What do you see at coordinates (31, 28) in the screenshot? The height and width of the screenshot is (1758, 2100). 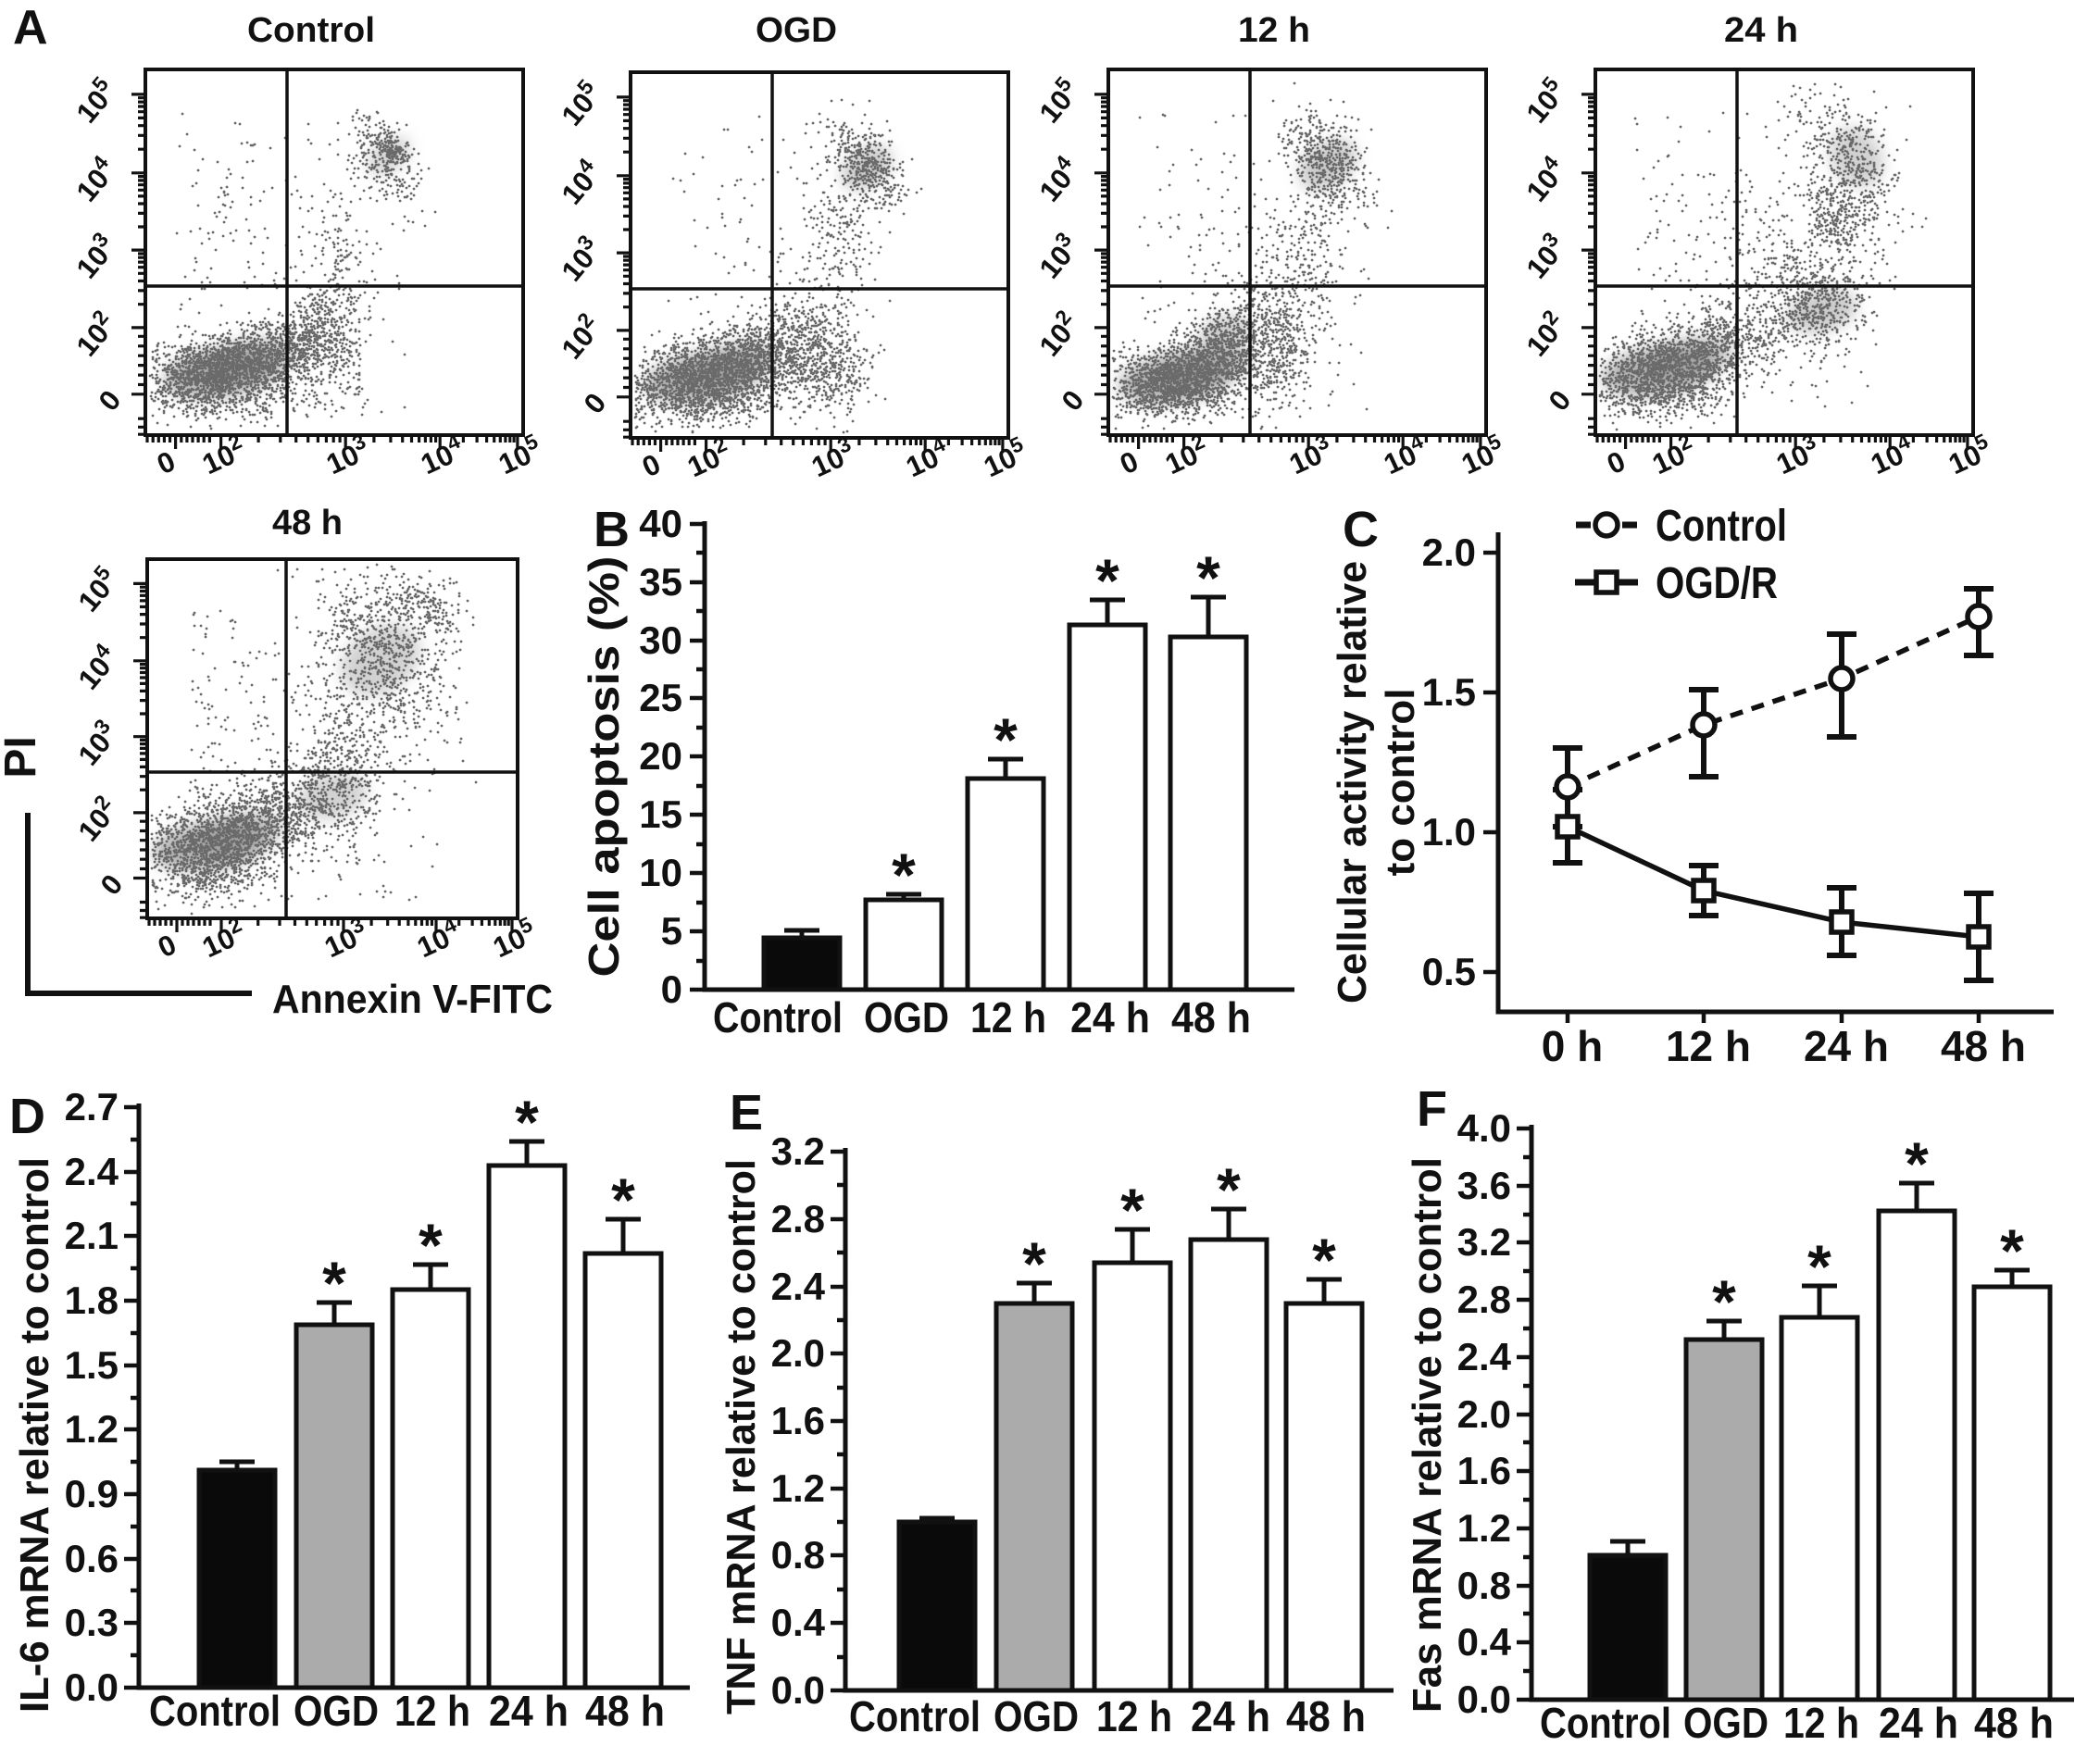 I see `svg-text: A` at bounding box center [31, 28].